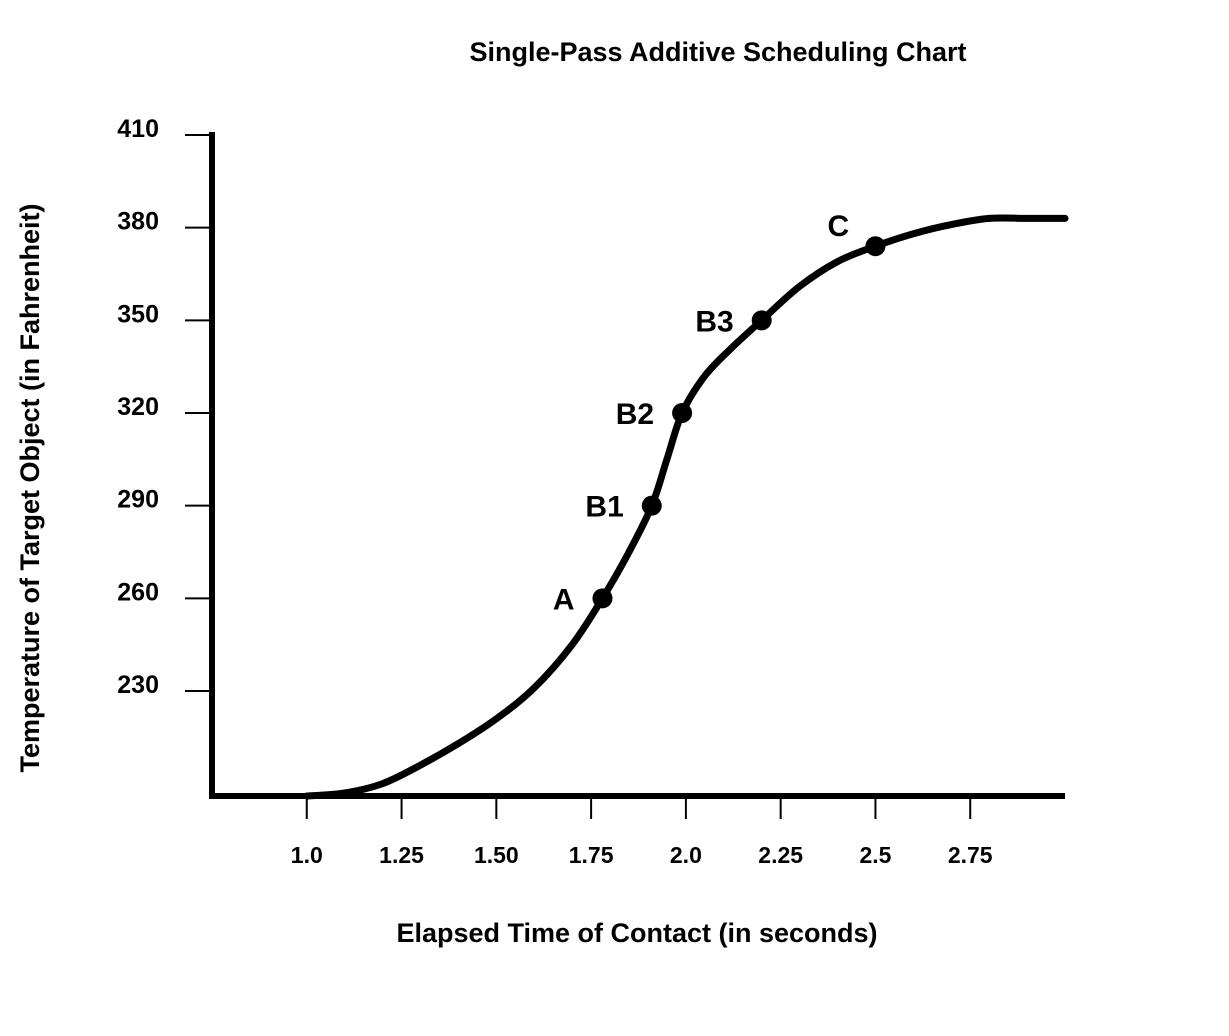  I want to click on point-label-b3: B3, so click(714, 321).